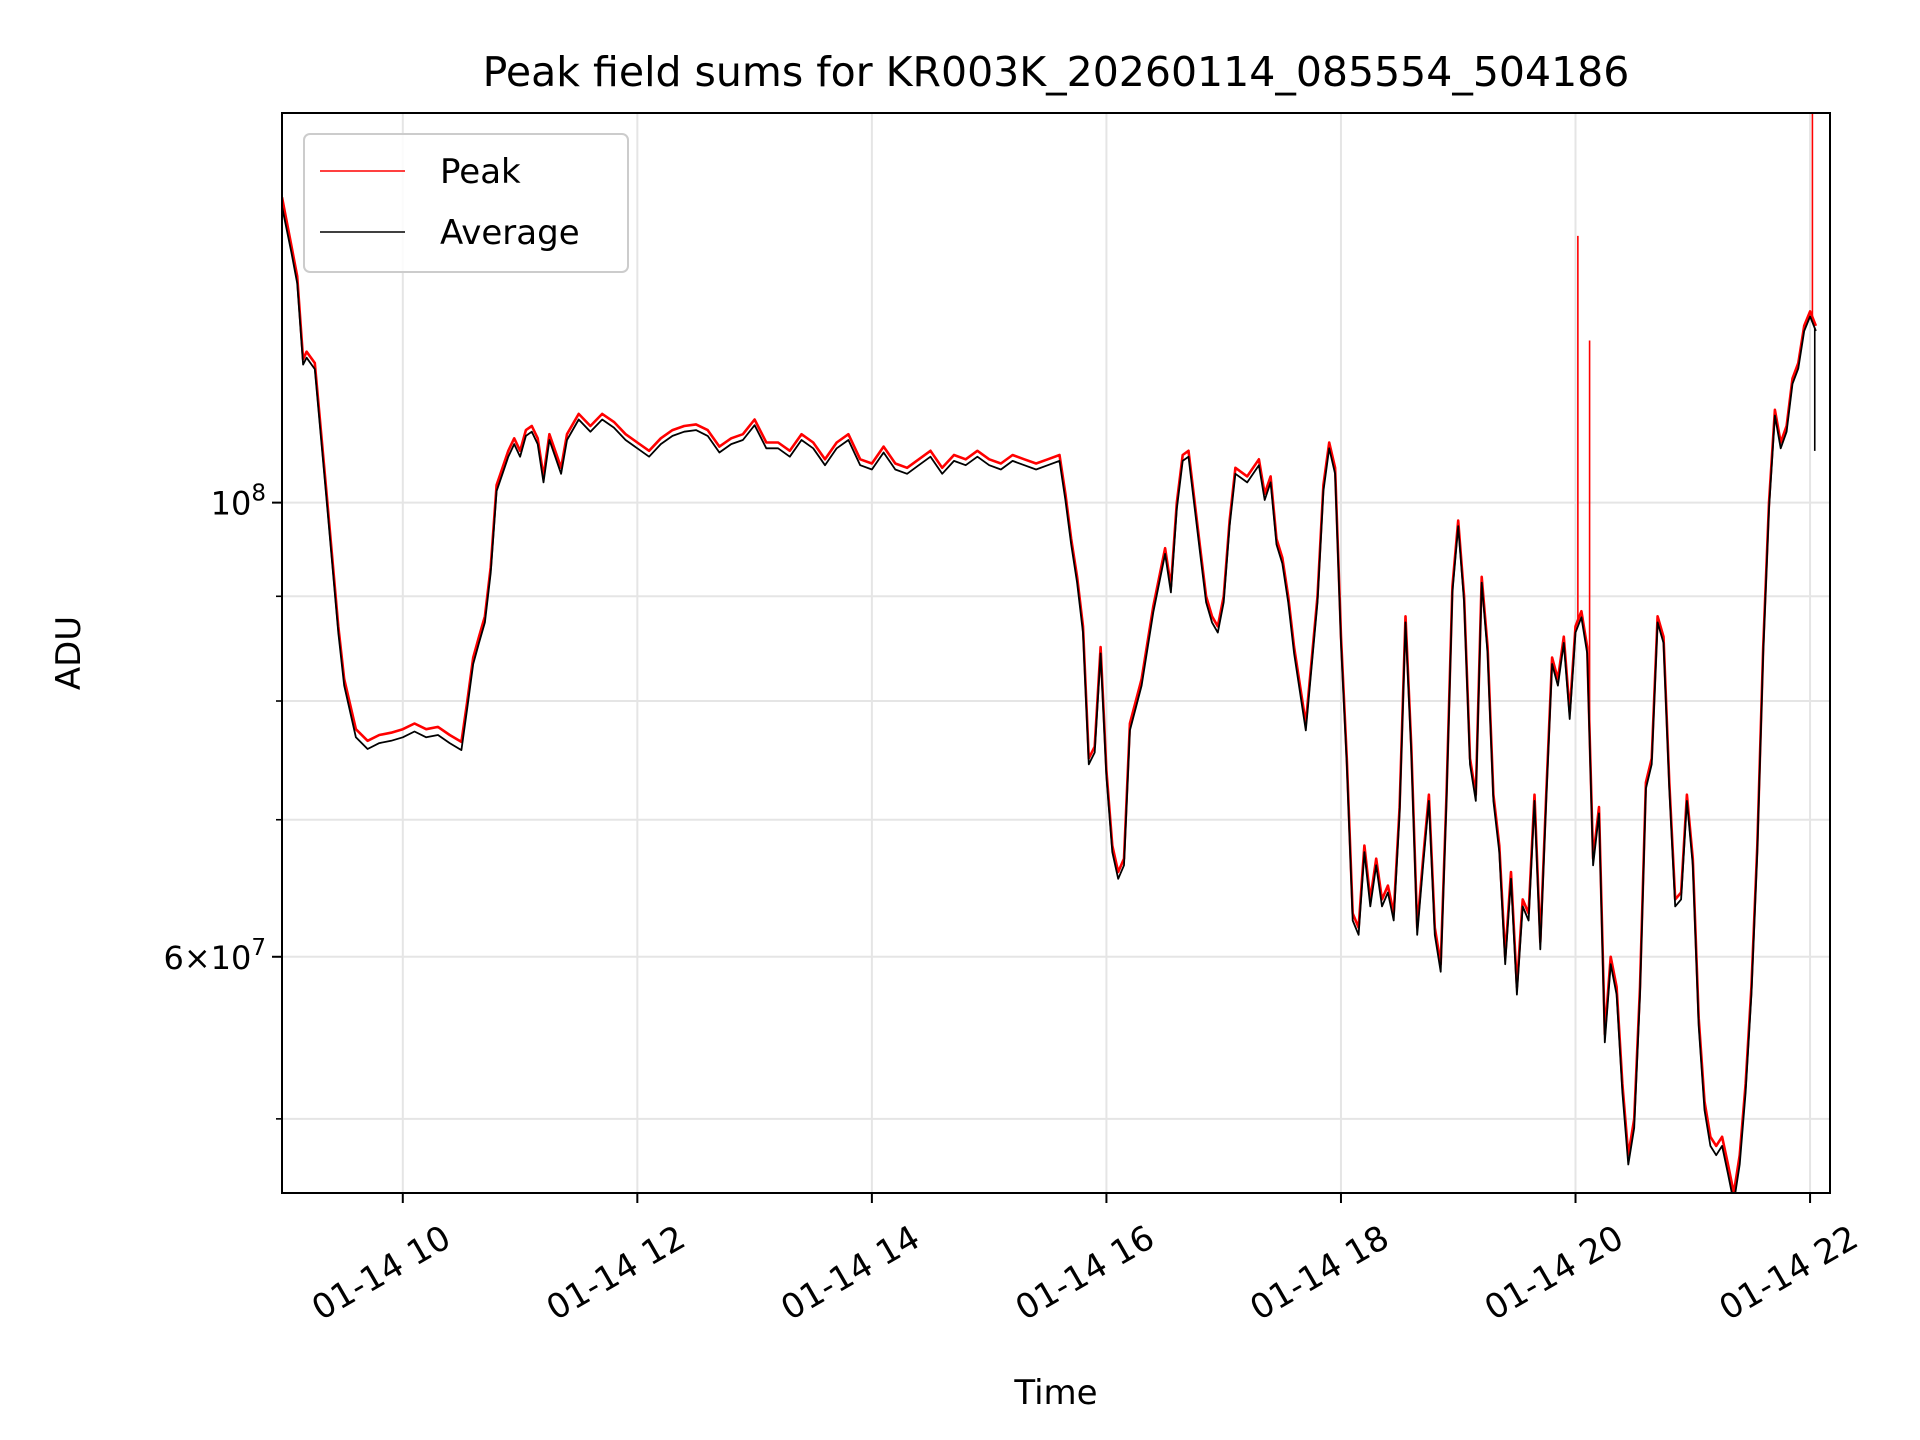 The width and height of the screenshot is (1920, 1440). Describe the element at coordinates (238, 502) in the screenshot. I see `y-tick-label-0: 108` at that location.